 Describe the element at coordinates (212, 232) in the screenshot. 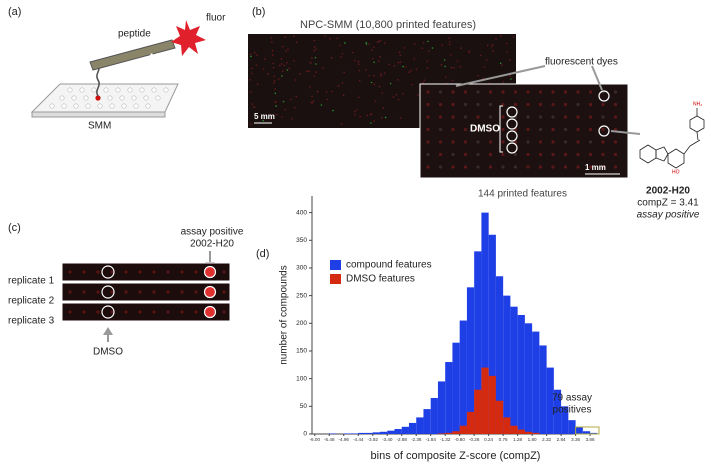

I see `positive-label: assay positive` at that location.